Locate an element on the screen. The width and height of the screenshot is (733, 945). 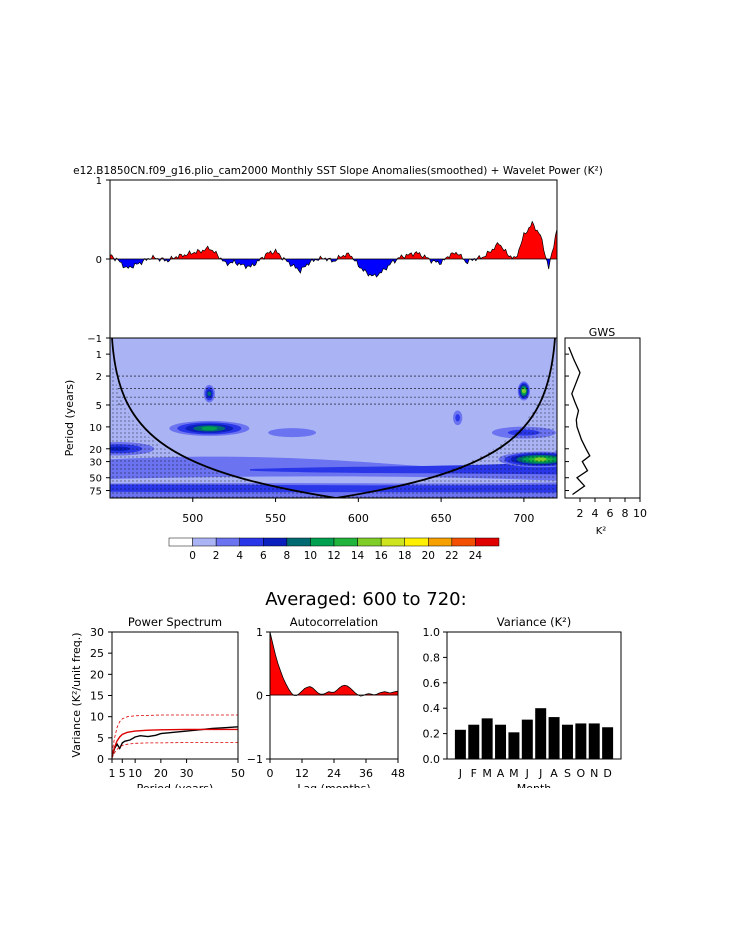
autocorrelation-ytick-label: 0 is located at coordinates (259, 696).